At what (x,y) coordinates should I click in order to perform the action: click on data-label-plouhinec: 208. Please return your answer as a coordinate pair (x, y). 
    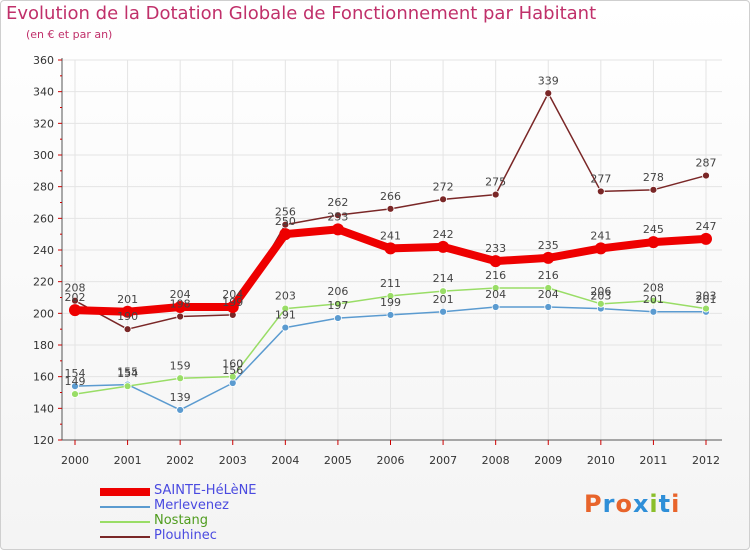
    Looking at the image, I should click on (75, 288).